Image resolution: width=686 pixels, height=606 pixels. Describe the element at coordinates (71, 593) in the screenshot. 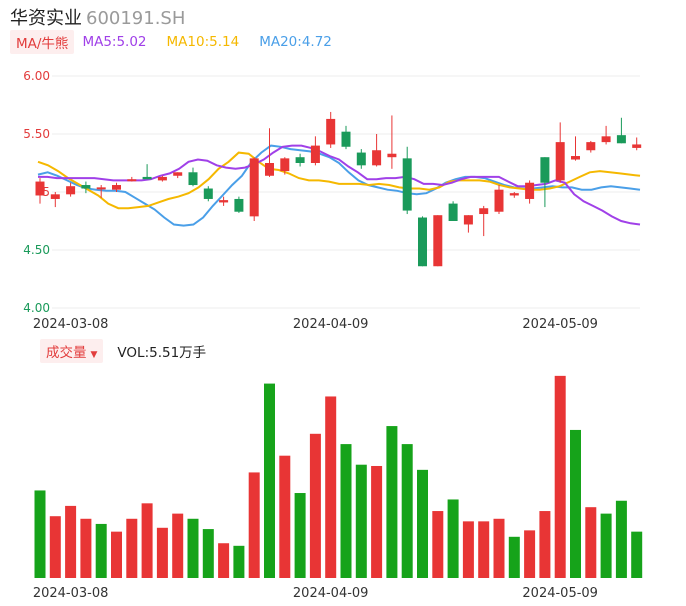

I see `volume-x-tick-label: 2024-03-08` at that location.